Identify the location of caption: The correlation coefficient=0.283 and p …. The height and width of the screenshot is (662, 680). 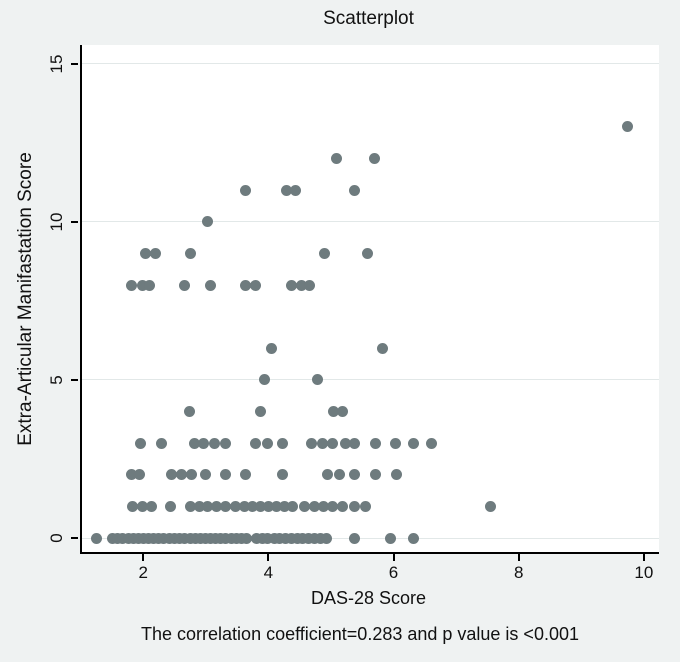
(360, 634).